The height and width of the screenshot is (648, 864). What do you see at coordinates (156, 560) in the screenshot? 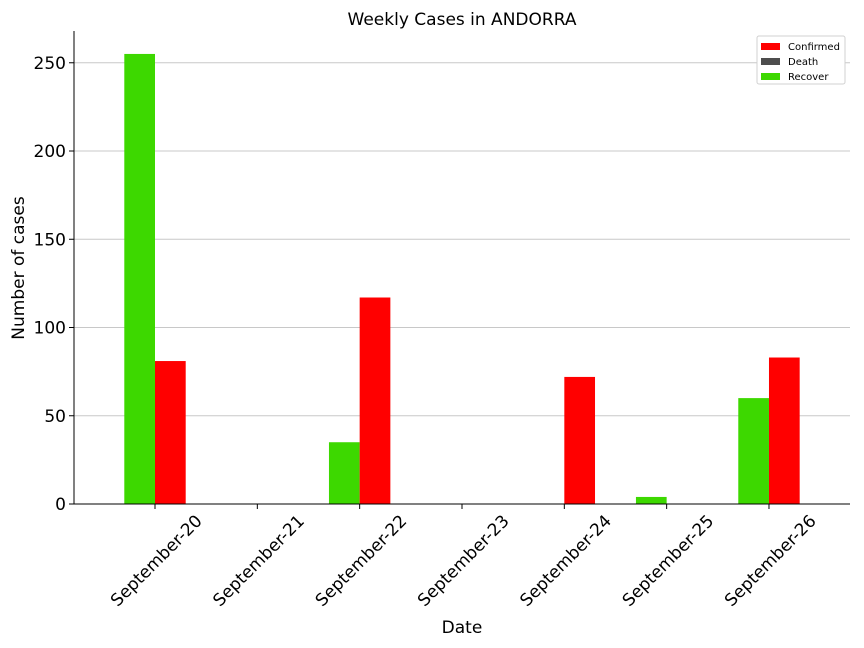
I see `x-tick-label: September-20` at bounding box center [156, 560].